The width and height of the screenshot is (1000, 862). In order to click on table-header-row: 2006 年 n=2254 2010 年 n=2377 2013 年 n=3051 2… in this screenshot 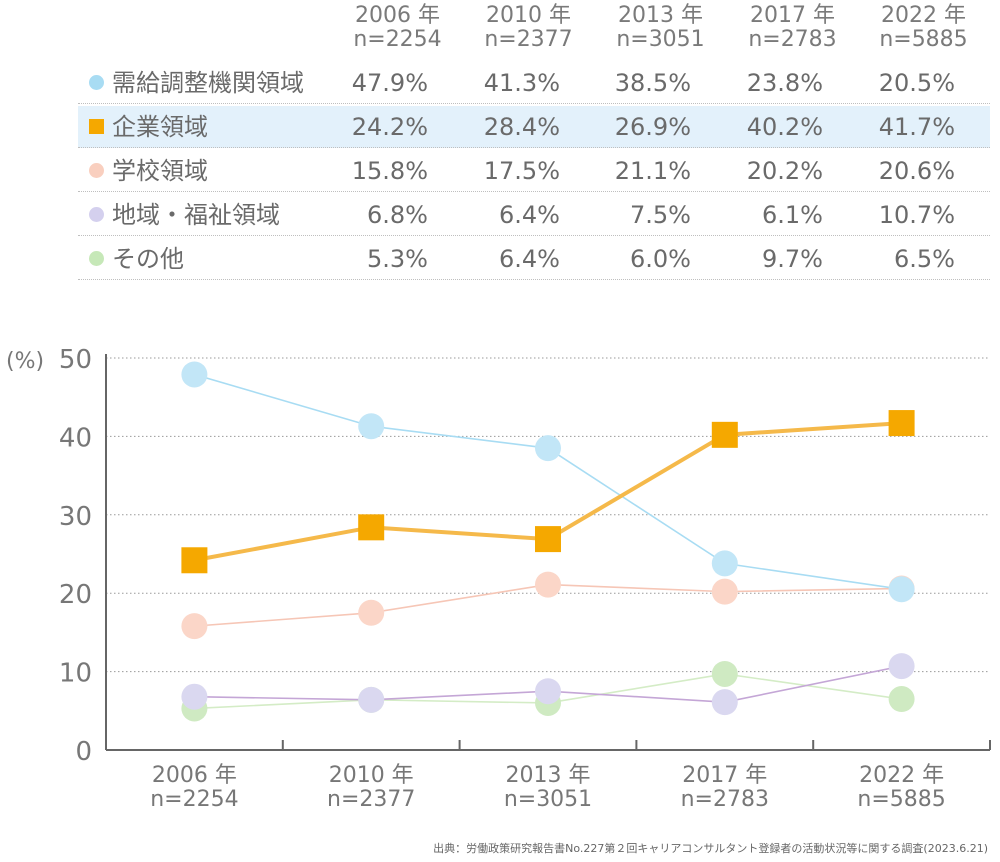, I will do `click(534, 26)`.